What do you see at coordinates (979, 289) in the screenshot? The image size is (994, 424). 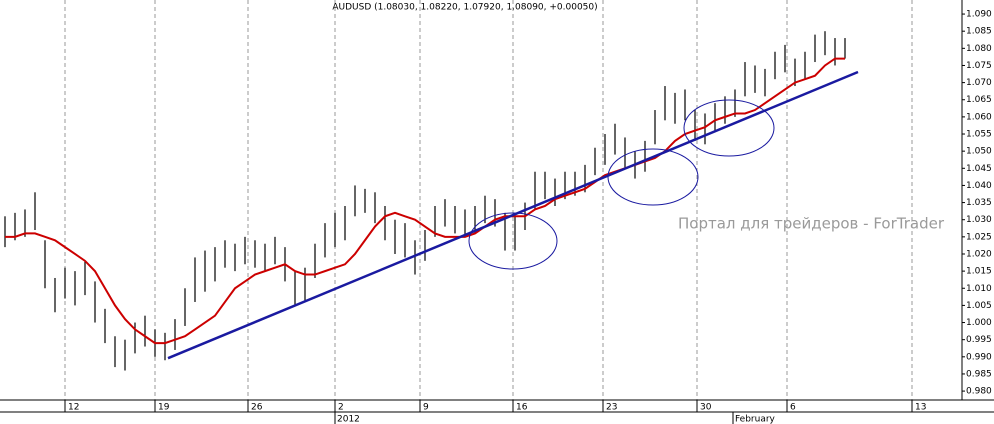 I see `y-tick-label: 1.010` at bounding box center [979, 289].